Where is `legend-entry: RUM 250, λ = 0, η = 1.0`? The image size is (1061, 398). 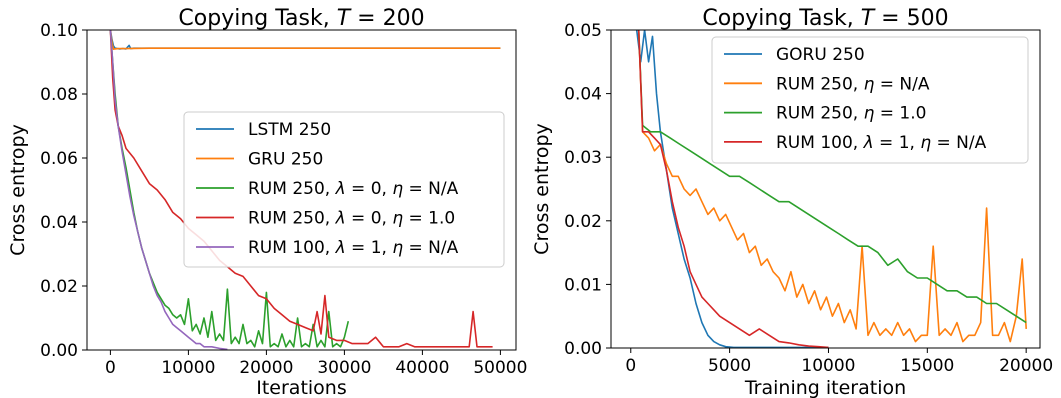
legend-entry: RUM 250, λ = 0, η = 1.0 is located at coordinates (351, 219).